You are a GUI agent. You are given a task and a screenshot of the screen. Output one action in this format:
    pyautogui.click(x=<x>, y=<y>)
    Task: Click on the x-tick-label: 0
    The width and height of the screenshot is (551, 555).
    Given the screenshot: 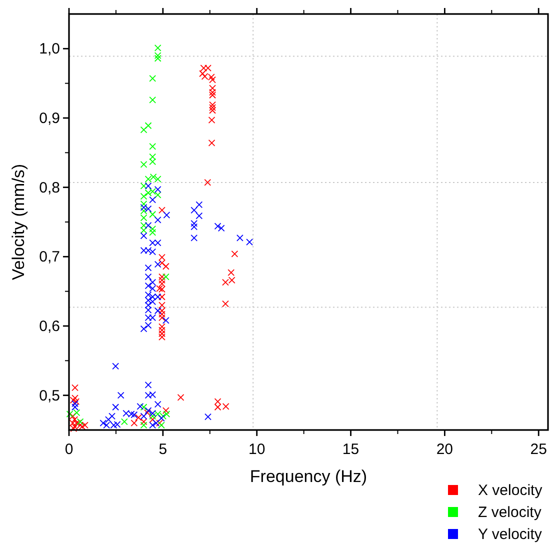 What is the action you would take?
    pyautogui.click(x=69, y=449)
    